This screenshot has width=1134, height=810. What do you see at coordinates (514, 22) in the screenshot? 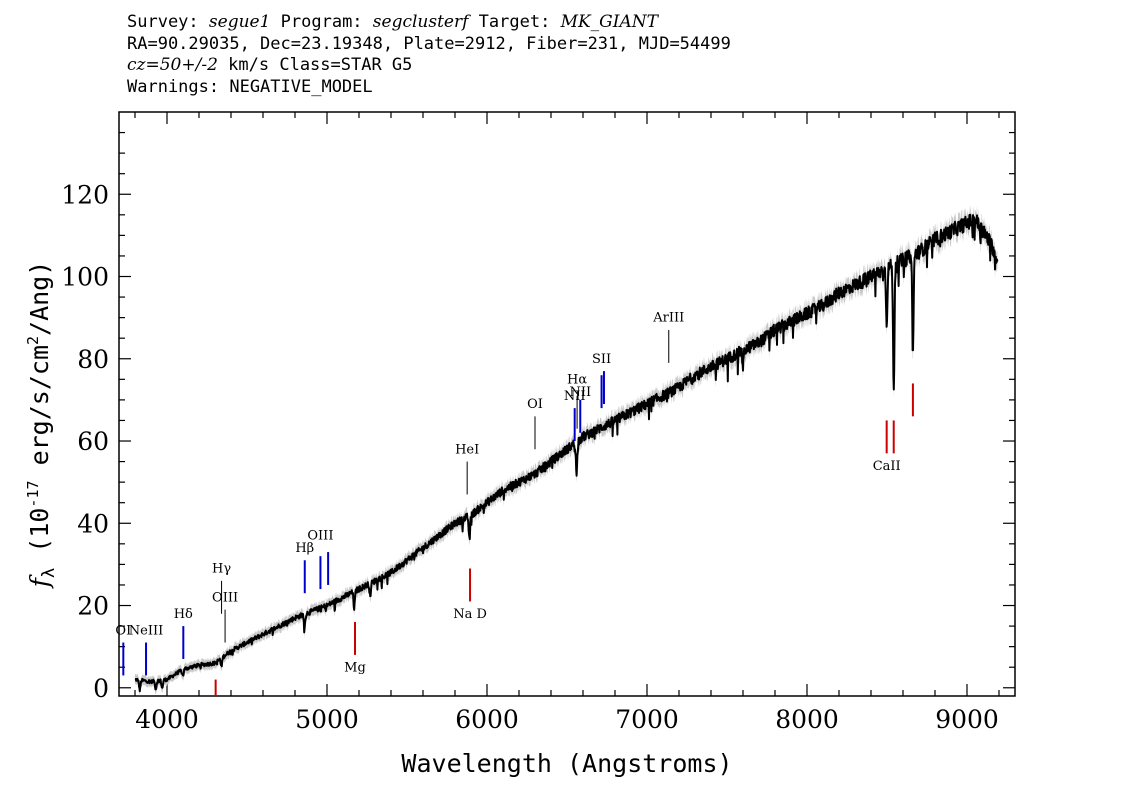
I see `target-label: Target:` at bounding box center [514, 22].